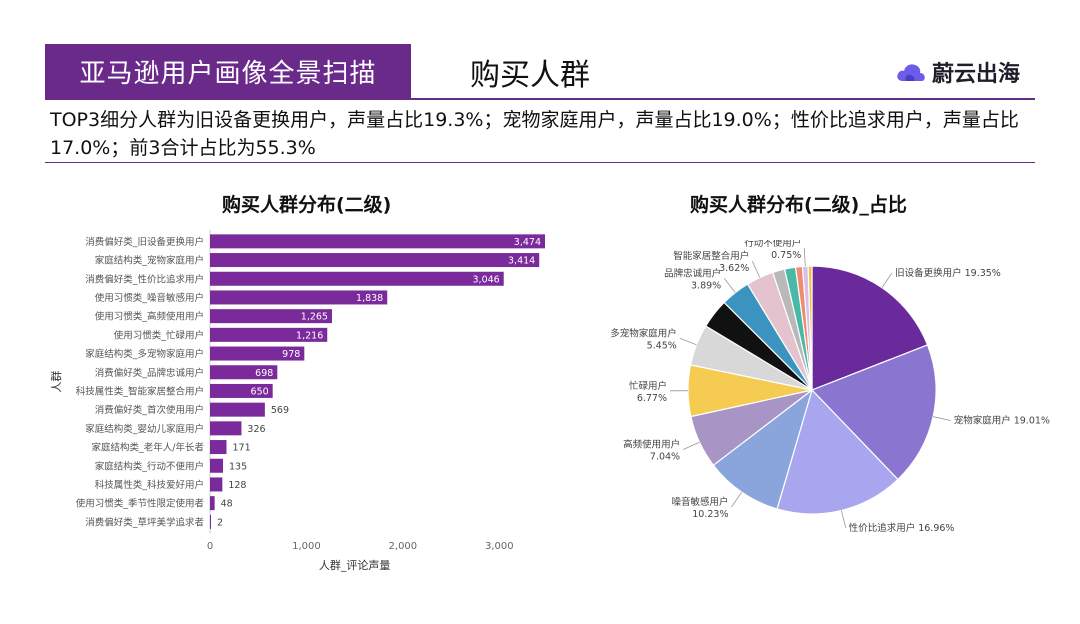 The width and height of the screenshot is (1080, 624). I want to click on header-banner: 亚马逊用户画像全景扫描, so click(228, 71).